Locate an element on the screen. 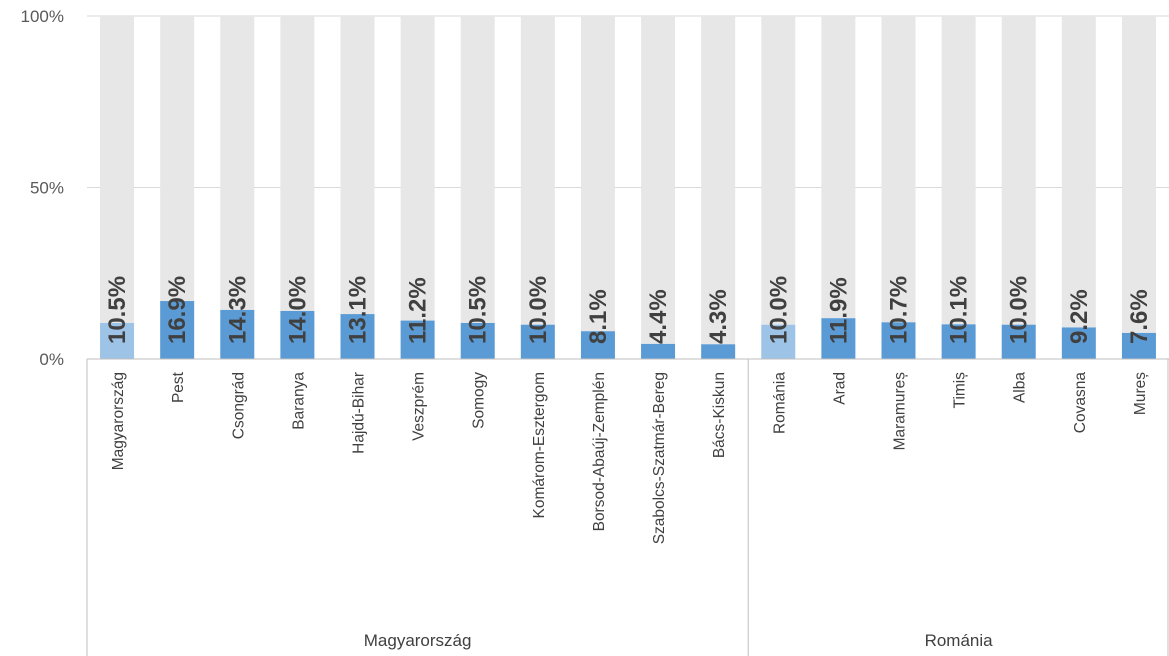  x-tick-label: Baranya is located at coordinates (298, 401).